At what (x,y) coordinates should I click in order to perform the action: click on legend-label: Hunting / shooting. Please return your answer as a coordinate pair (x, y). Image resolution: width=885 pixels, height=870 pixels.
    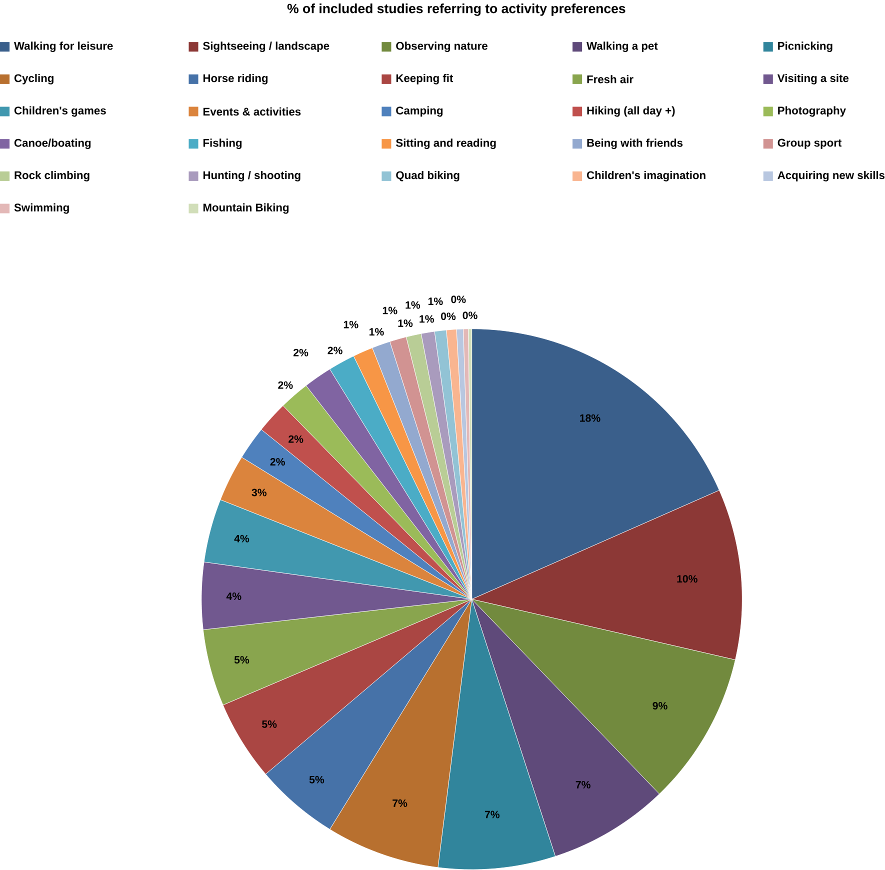
    Looking at the image, I should click on (251, 176).